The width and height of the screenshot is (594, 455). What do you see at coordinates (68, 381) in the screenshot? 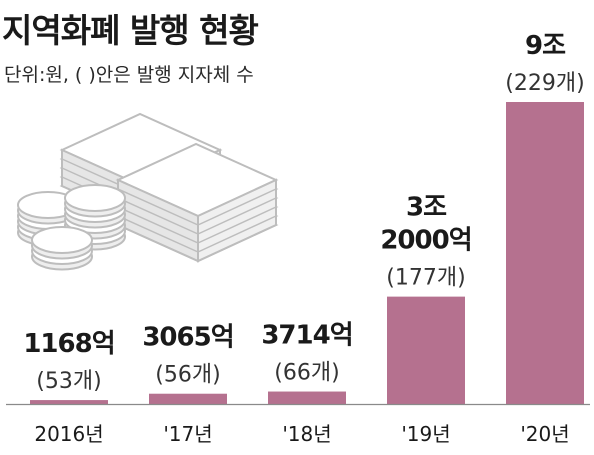
I see `count-label-0: (53개)` at bounding box center [68, 381].